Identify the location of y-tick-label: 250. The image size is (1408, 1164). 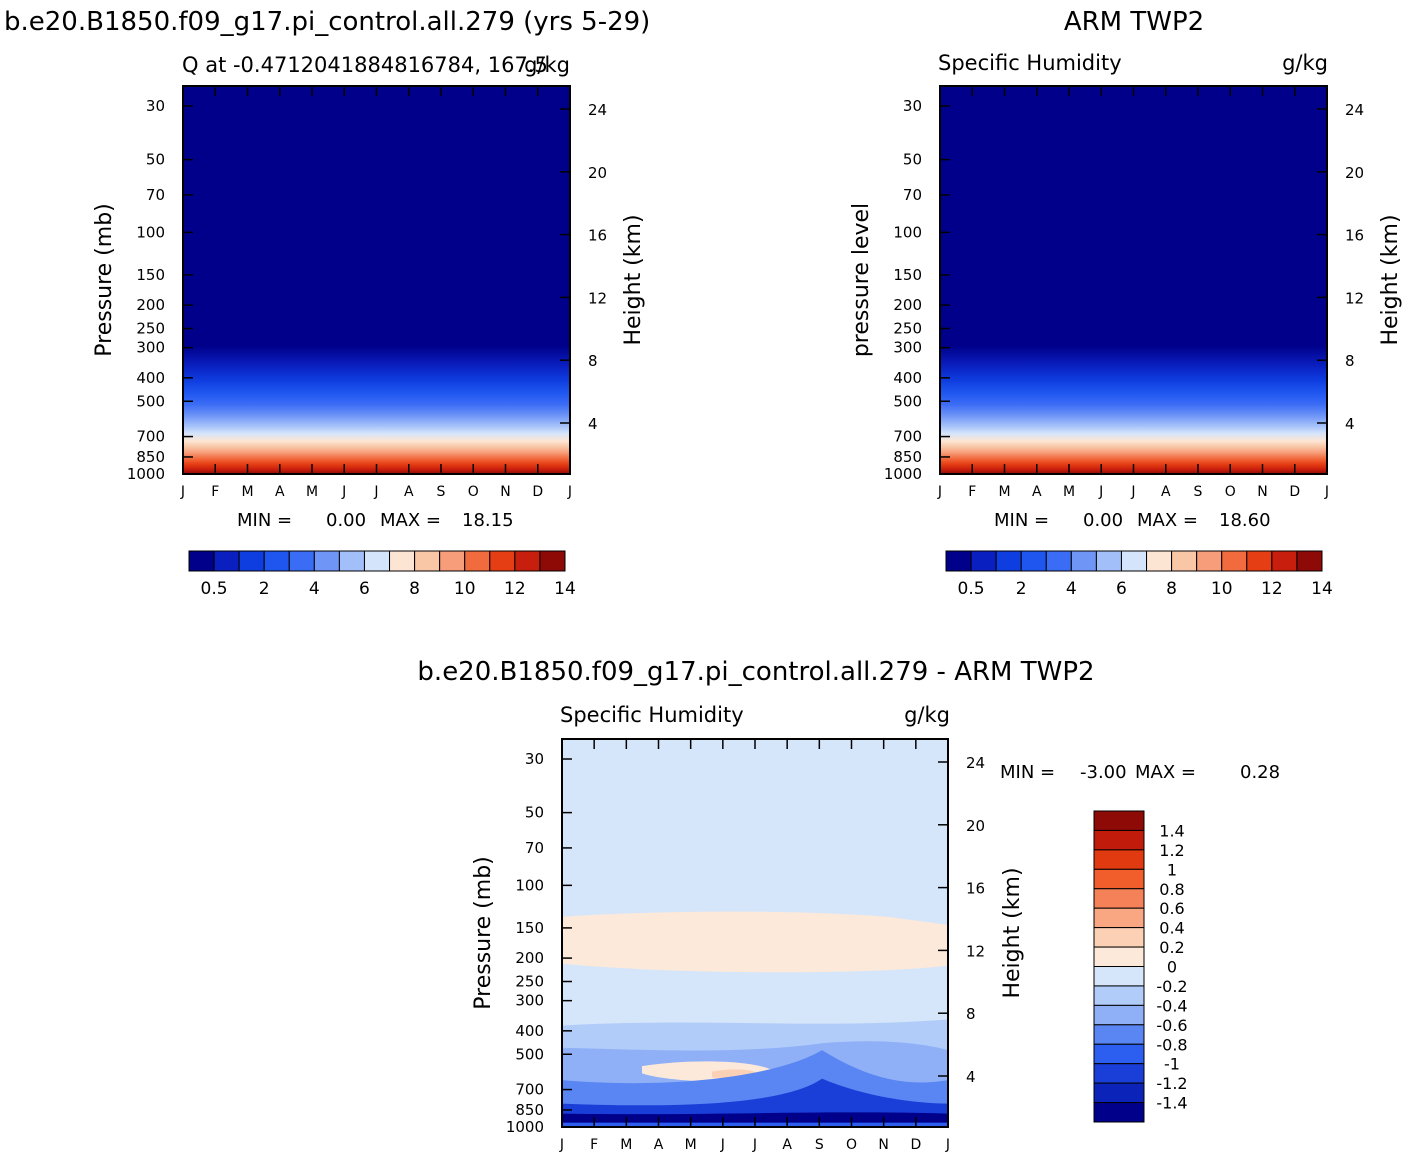
(907, 329).